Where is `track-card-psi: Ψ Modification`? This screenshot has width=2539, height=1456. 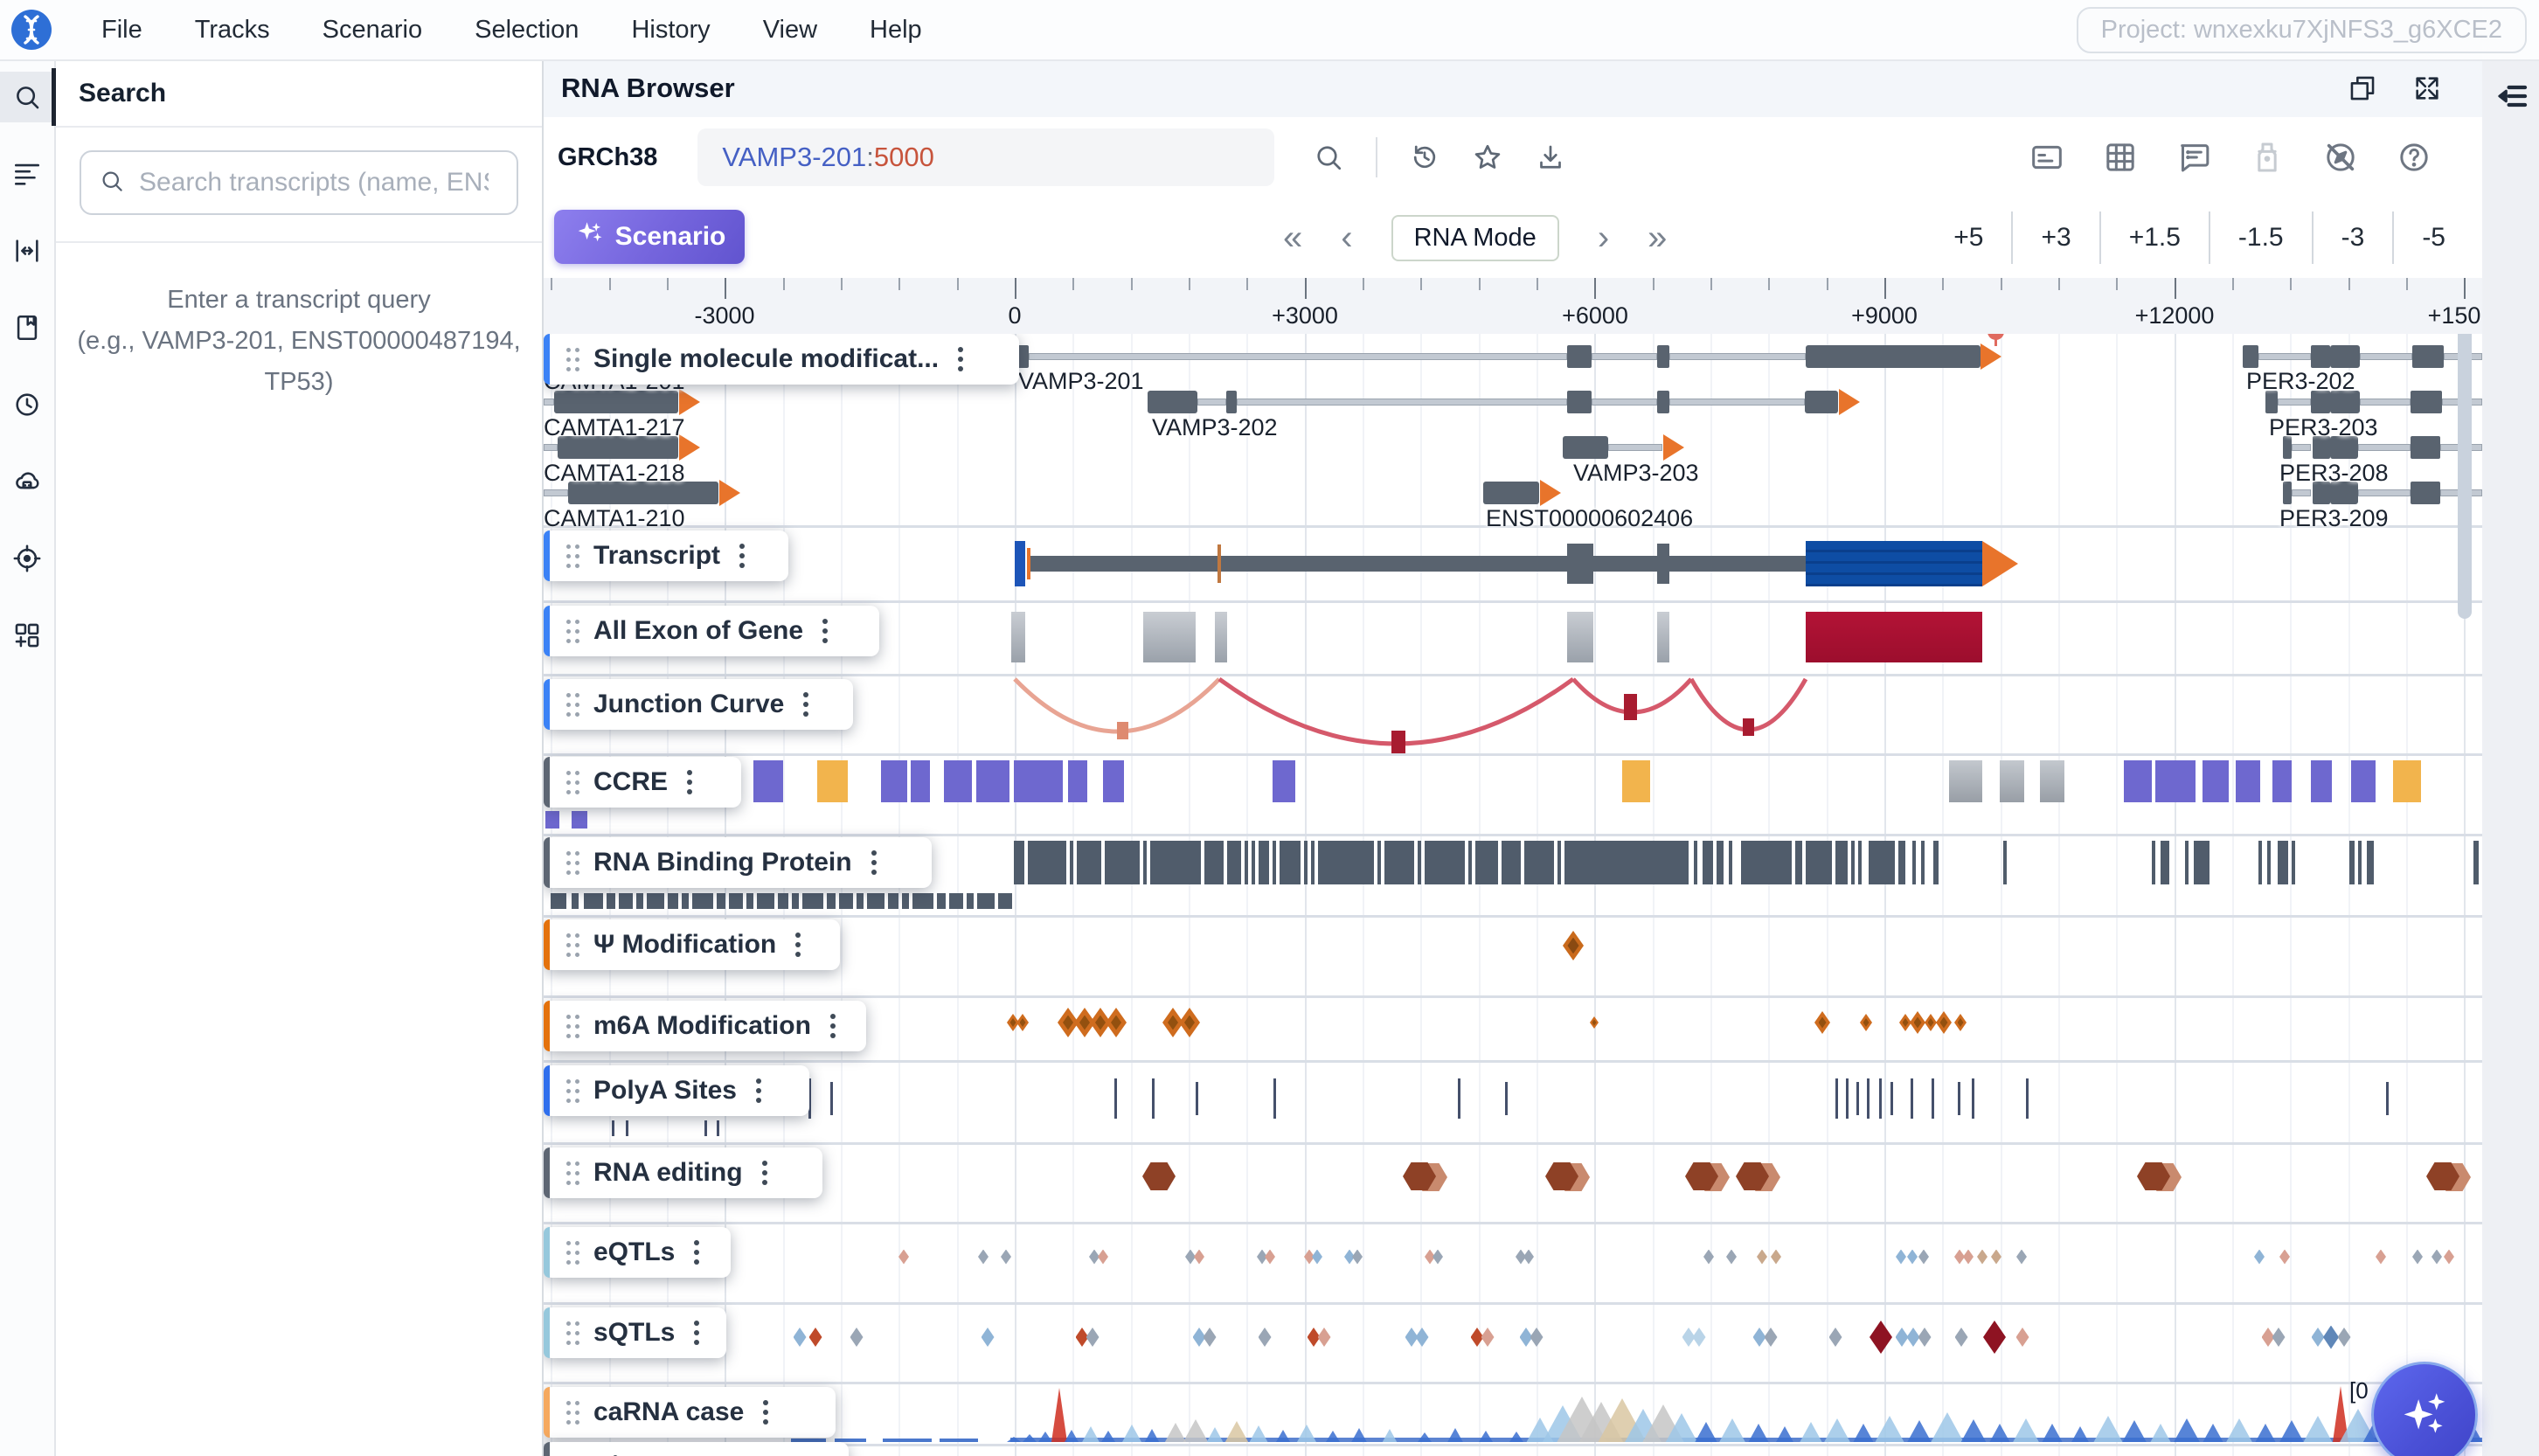 track-card-psi: Ψ Modification is located at coordinates (692, 944).